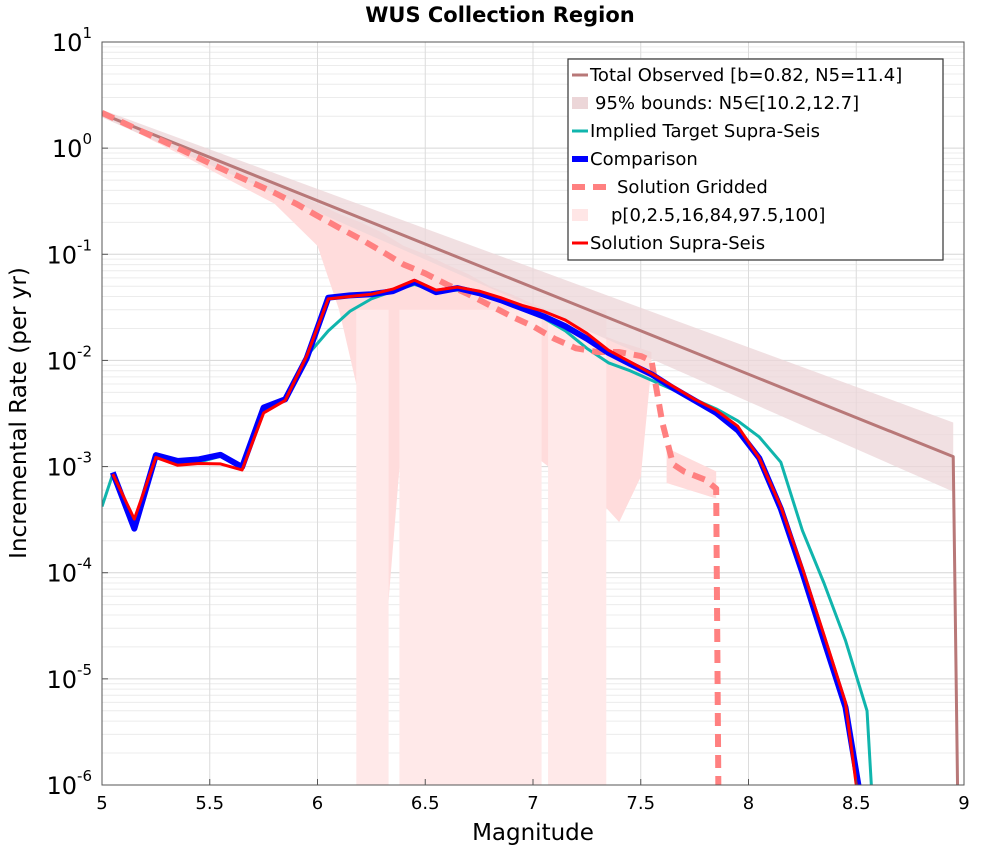 The image size is (1000, 850). I want to click on legend-label: Solution Gridded, so click(692, 187).